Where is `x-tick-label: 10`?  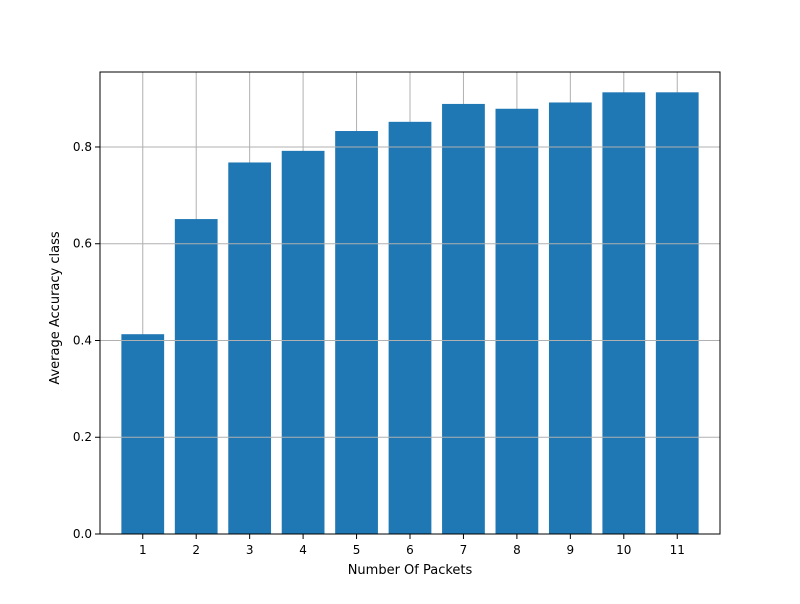
x-tick-label: 10 is located at coordinates (623, 550).